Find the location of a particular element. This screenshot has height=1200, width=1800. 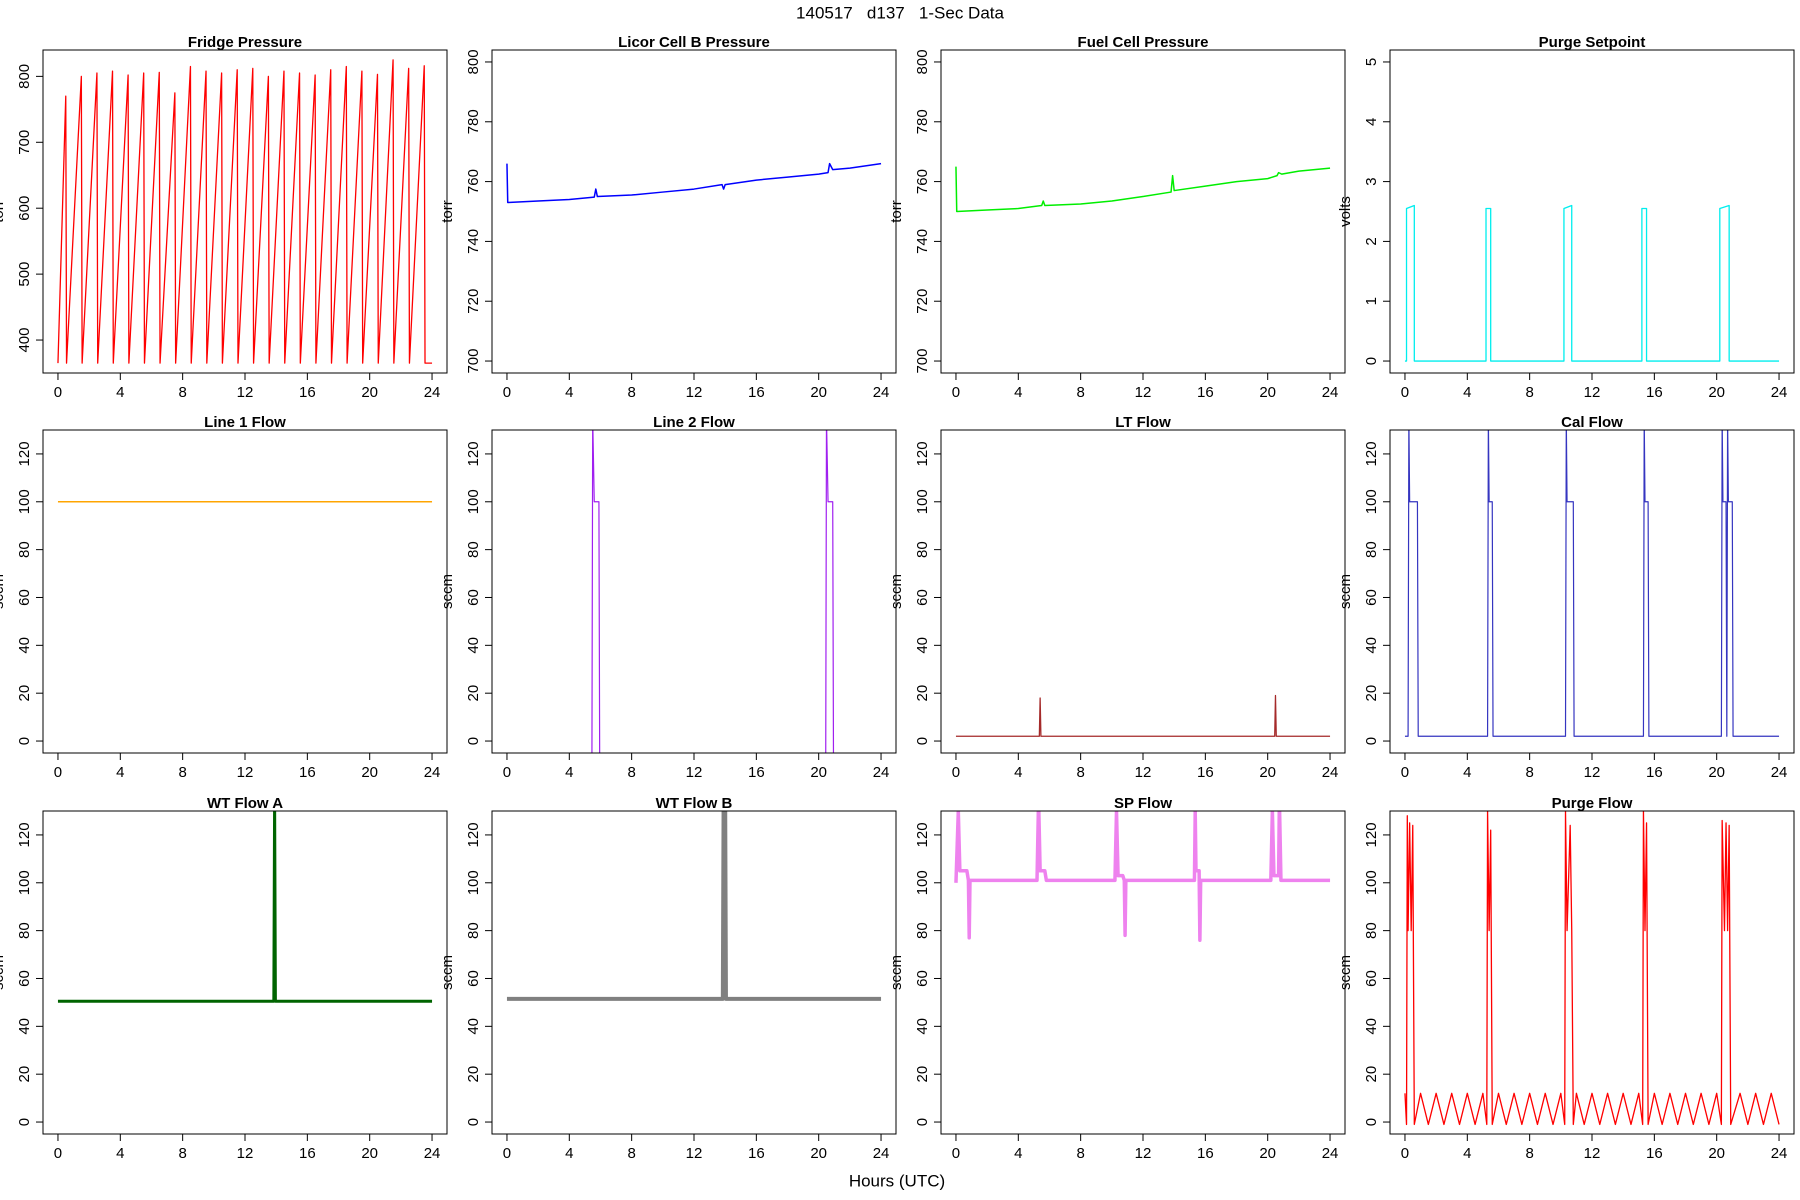

panel-title: LT Flow is located at coordinates (1143, 422).